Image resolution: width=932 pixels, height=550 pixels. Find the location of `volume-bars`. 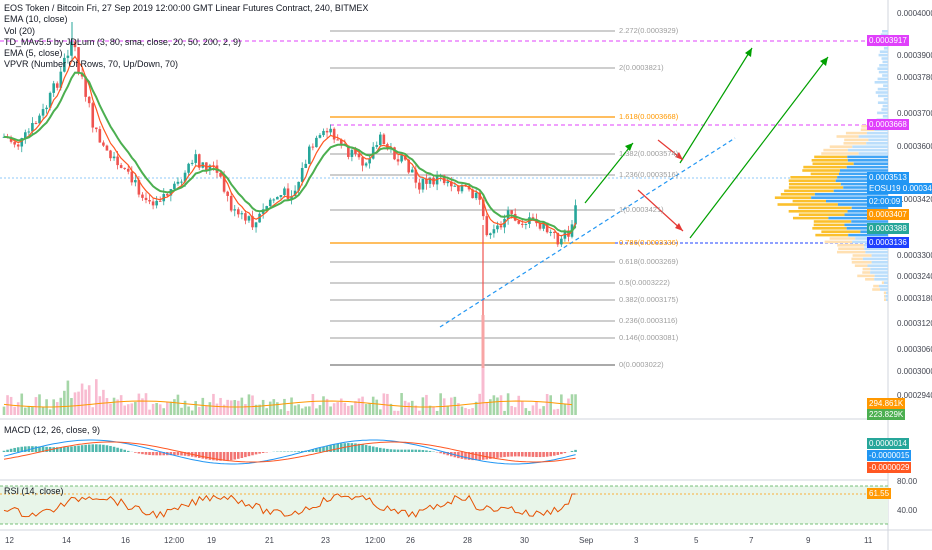

volume-bars is located at coordinates (289, 391).